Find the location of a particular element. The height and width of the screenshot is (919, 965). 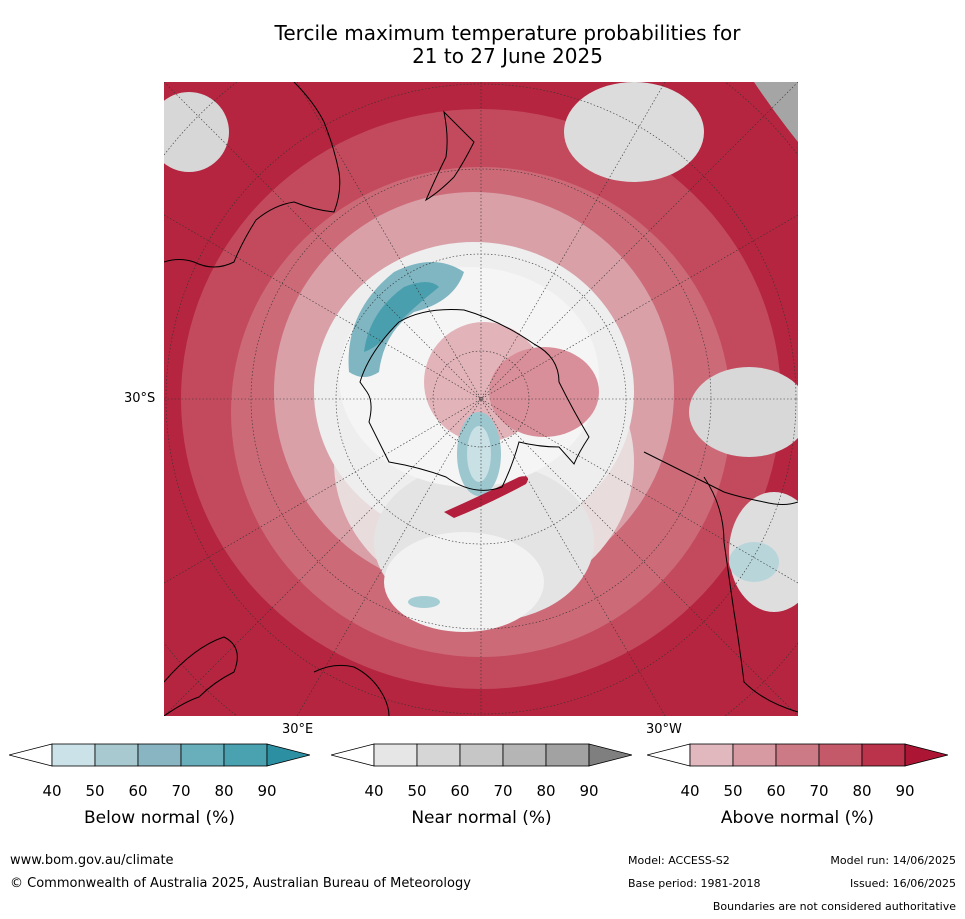

model-name: Model: ACCESS-S2 is located at coordinates (679, 860).